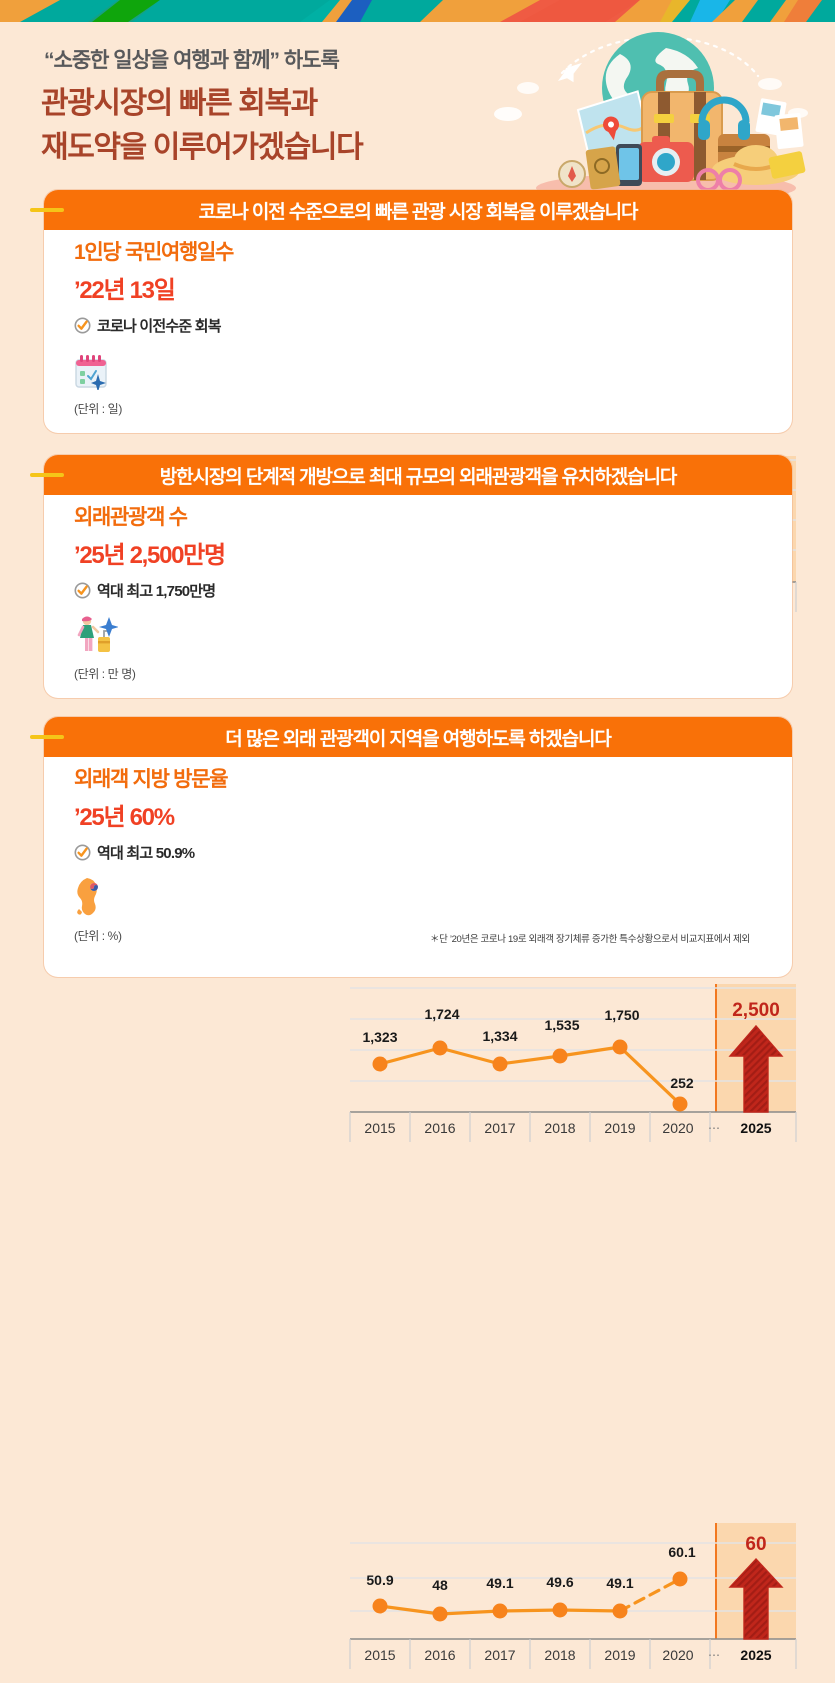  Describe the element at coordinates (154, 254) in the screenshot. I see `info-title-1: 1인당 국민여행일수` at that location.